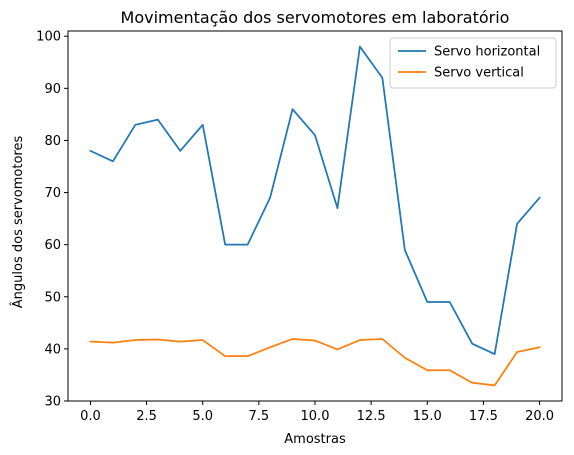 This screenshot has width=574, height=455. I want to click on legend-box, so click(473, 63).